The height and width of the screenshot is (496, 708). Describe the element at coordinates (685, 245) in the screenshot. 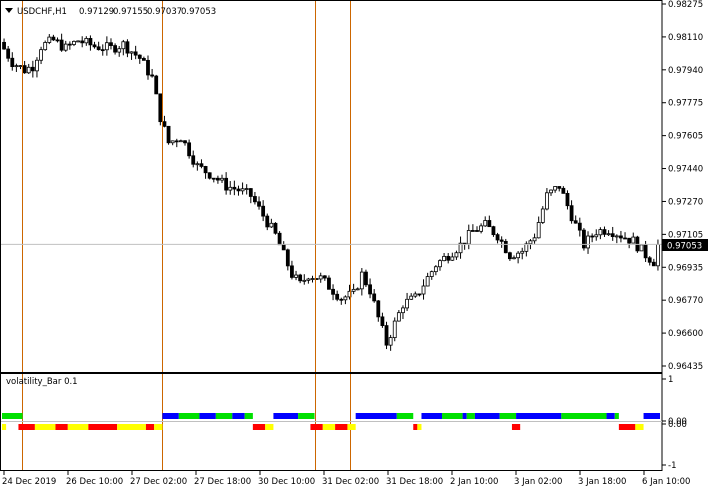

I see `current-price-badge` at that location.